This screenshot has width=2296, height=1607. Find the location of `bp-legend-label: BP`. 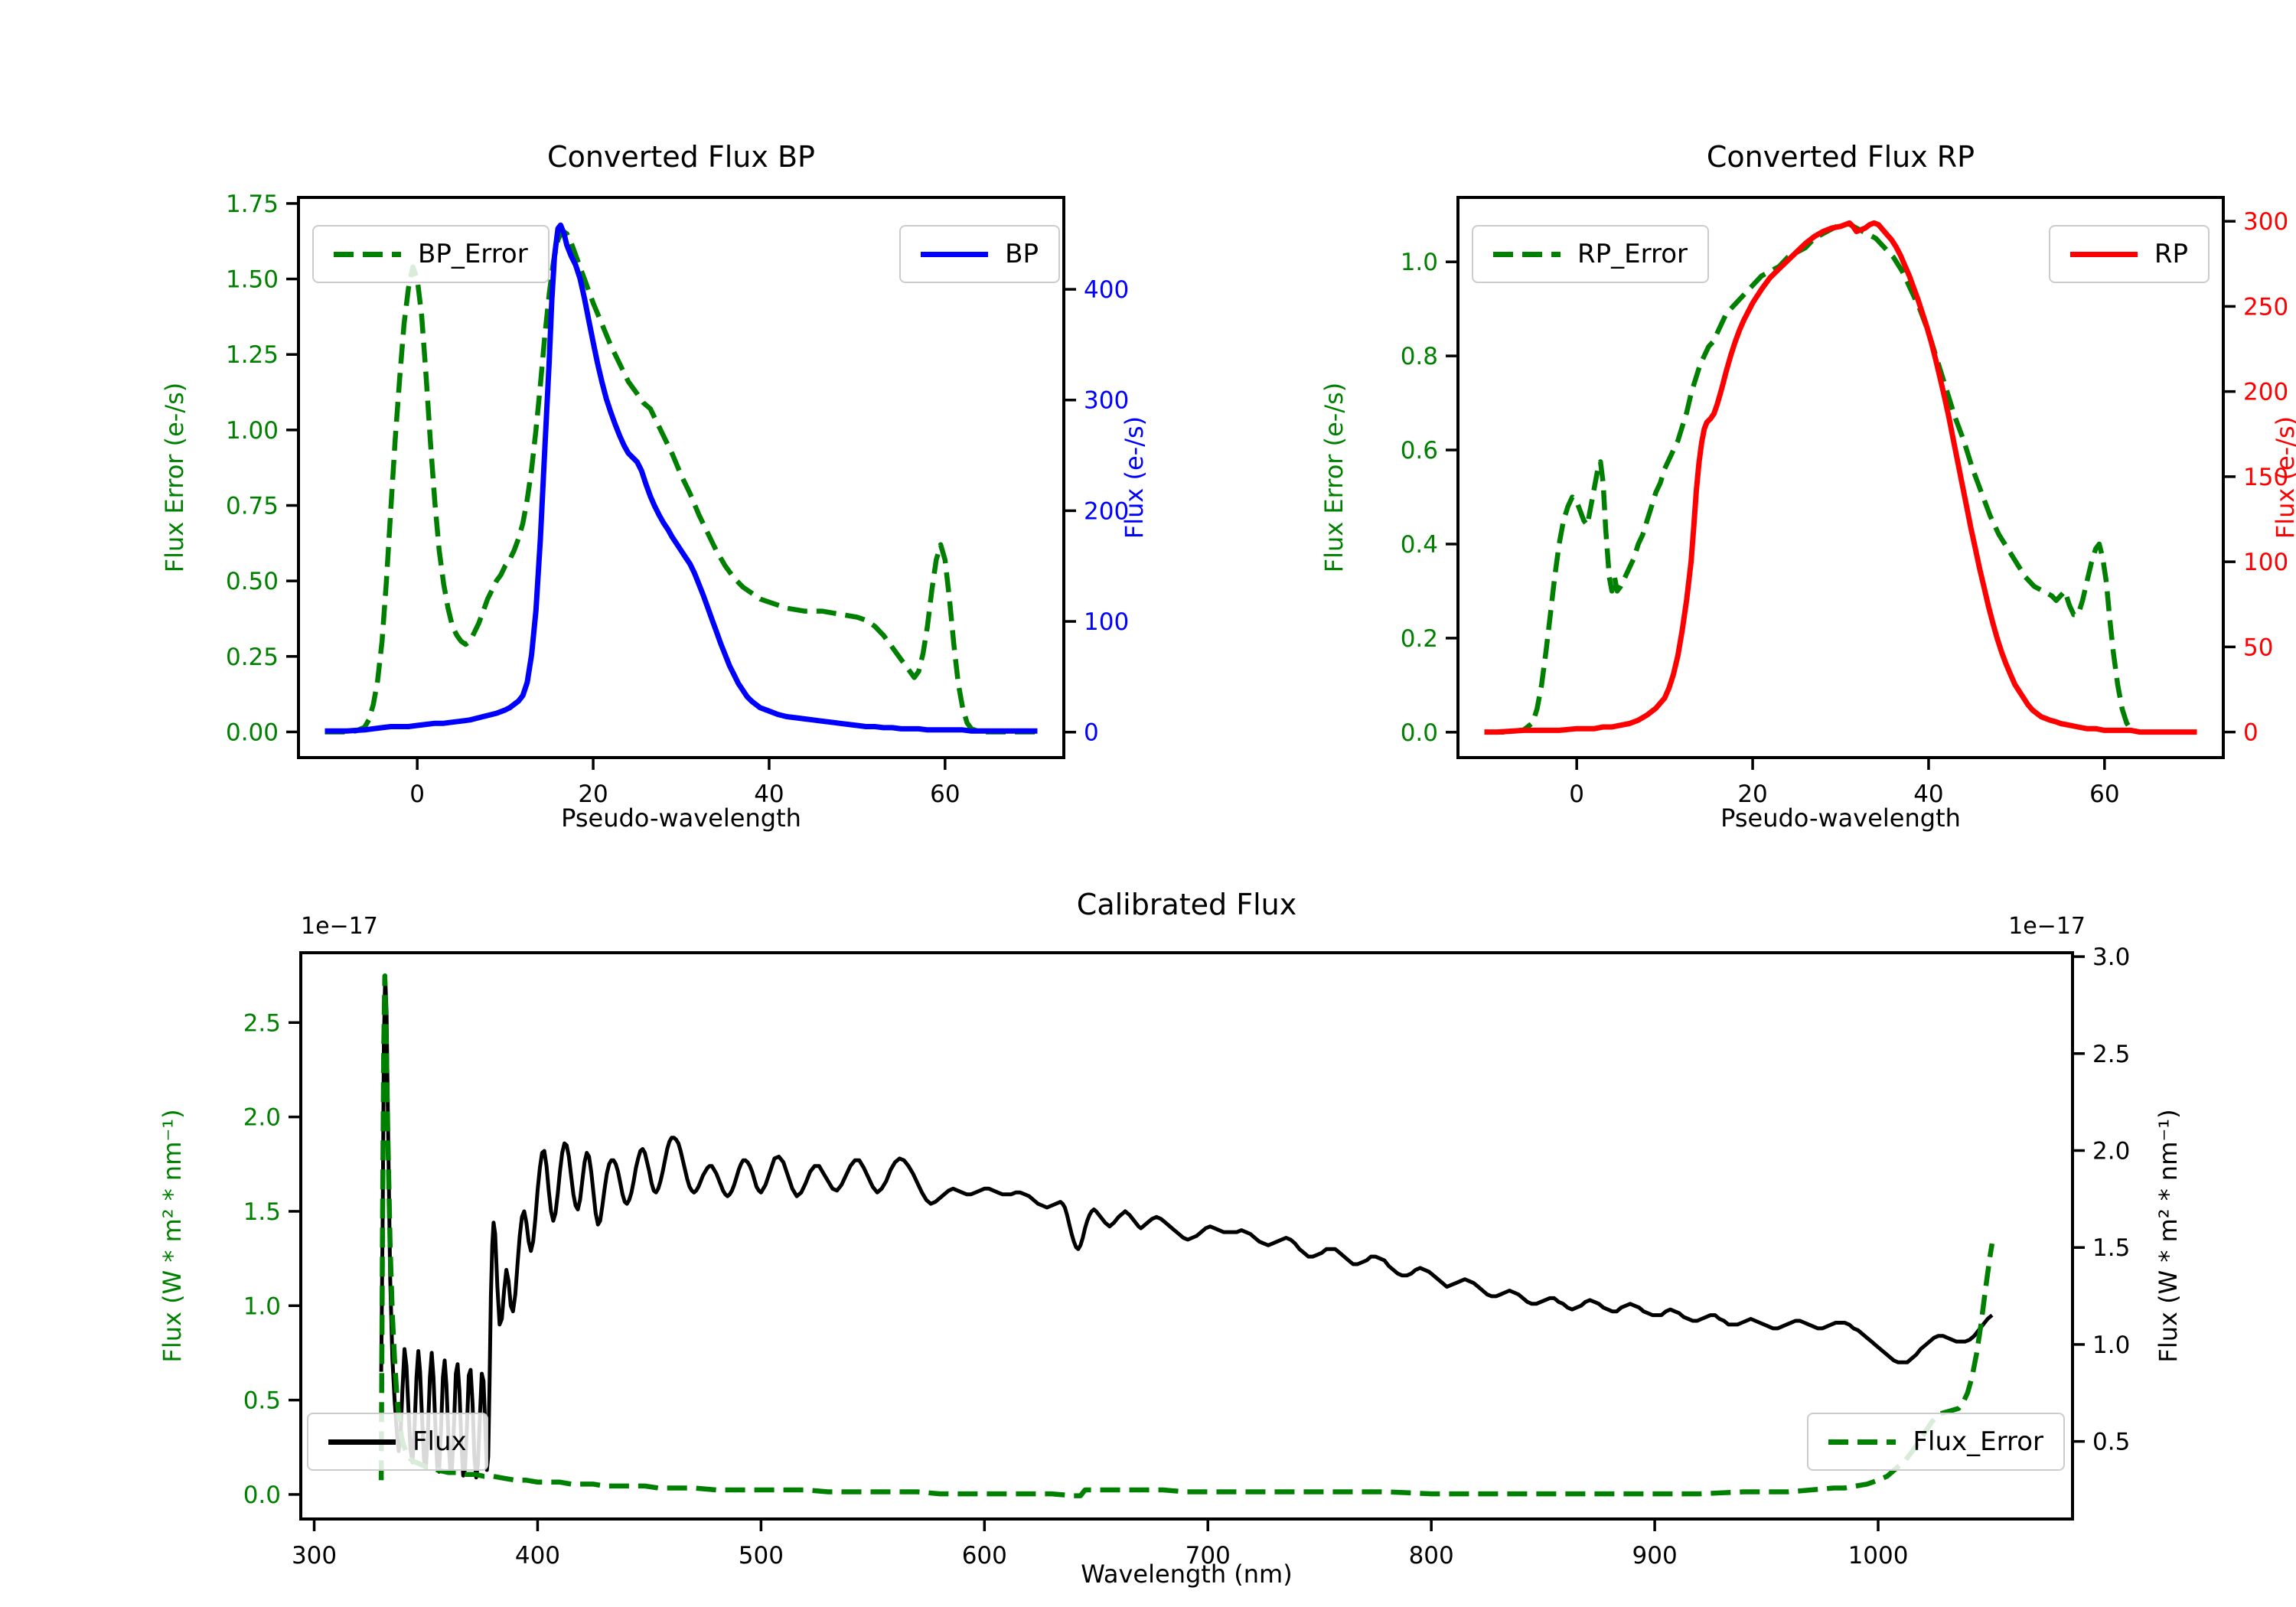

bp-legend-label: BP is located at coordinates (1022, 254).